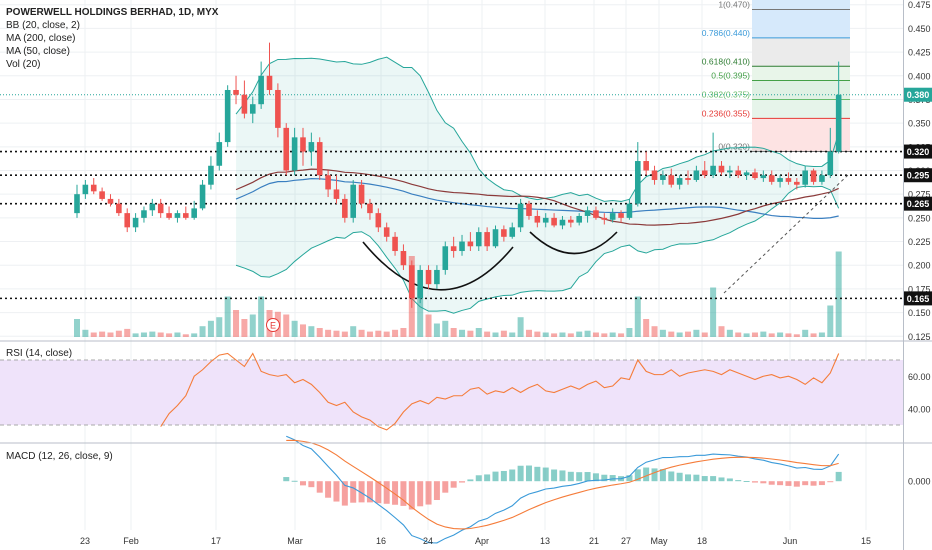  Describe the element at coordinates (562, 489) in the screenshot. I see `macd-pane` at that location.